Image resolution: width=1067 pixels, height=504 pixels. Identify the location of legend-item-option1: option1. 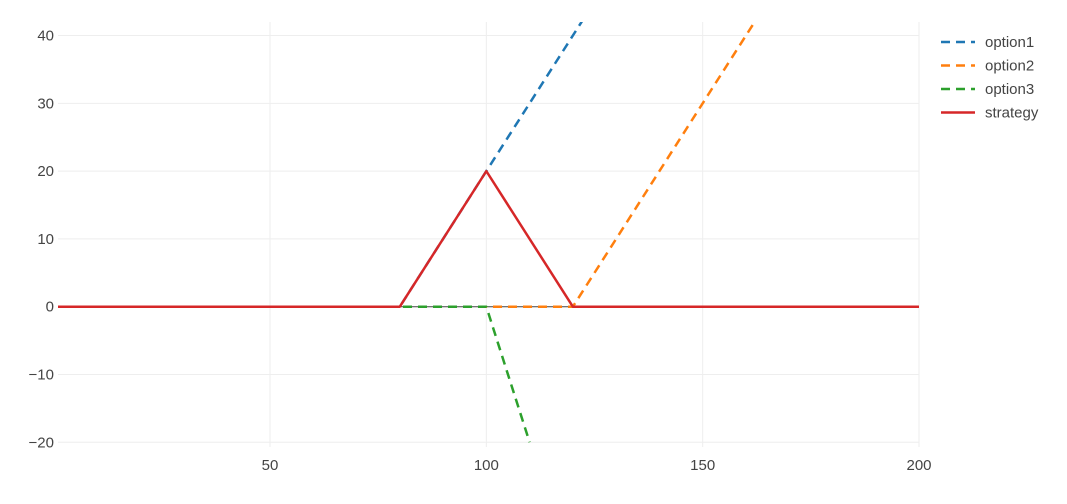
(987, 42).